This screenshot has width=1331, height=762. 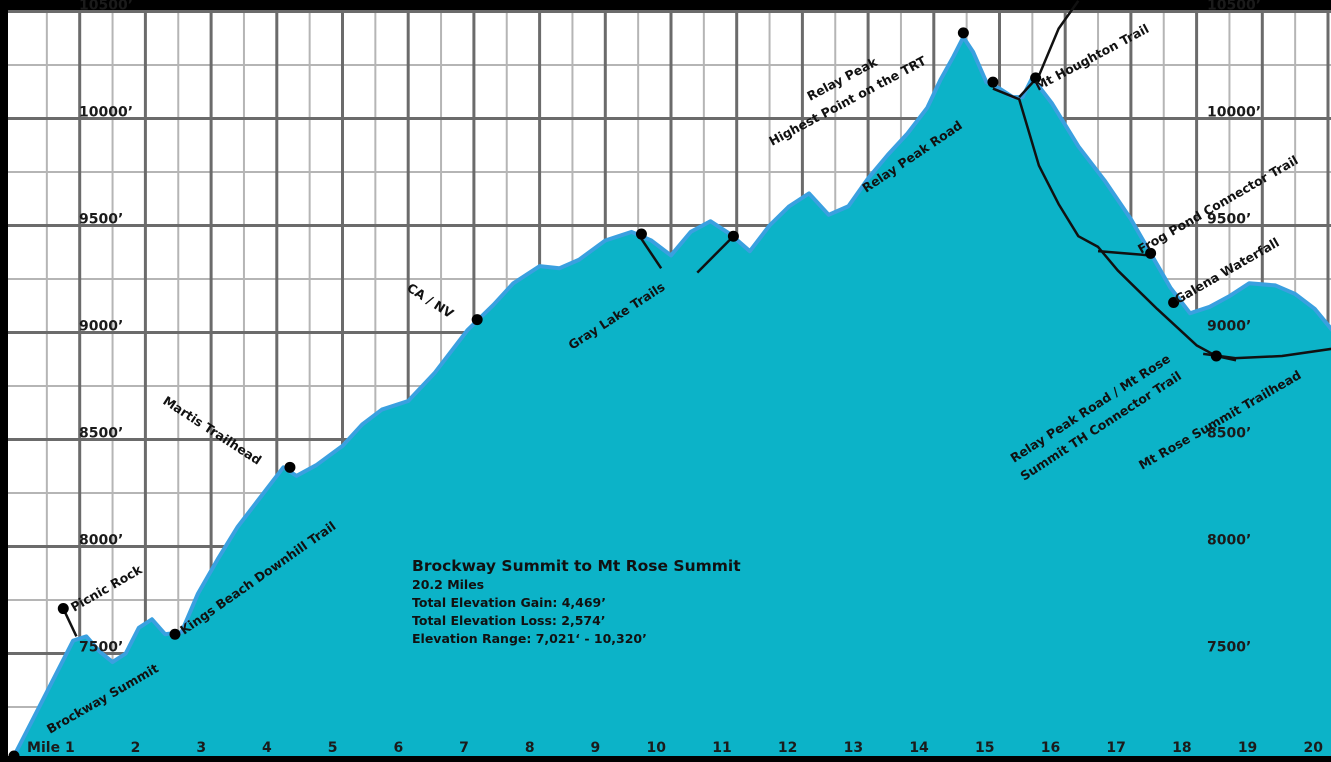 I want to click on x-tick-label: 9, so click(x=596, y=748).